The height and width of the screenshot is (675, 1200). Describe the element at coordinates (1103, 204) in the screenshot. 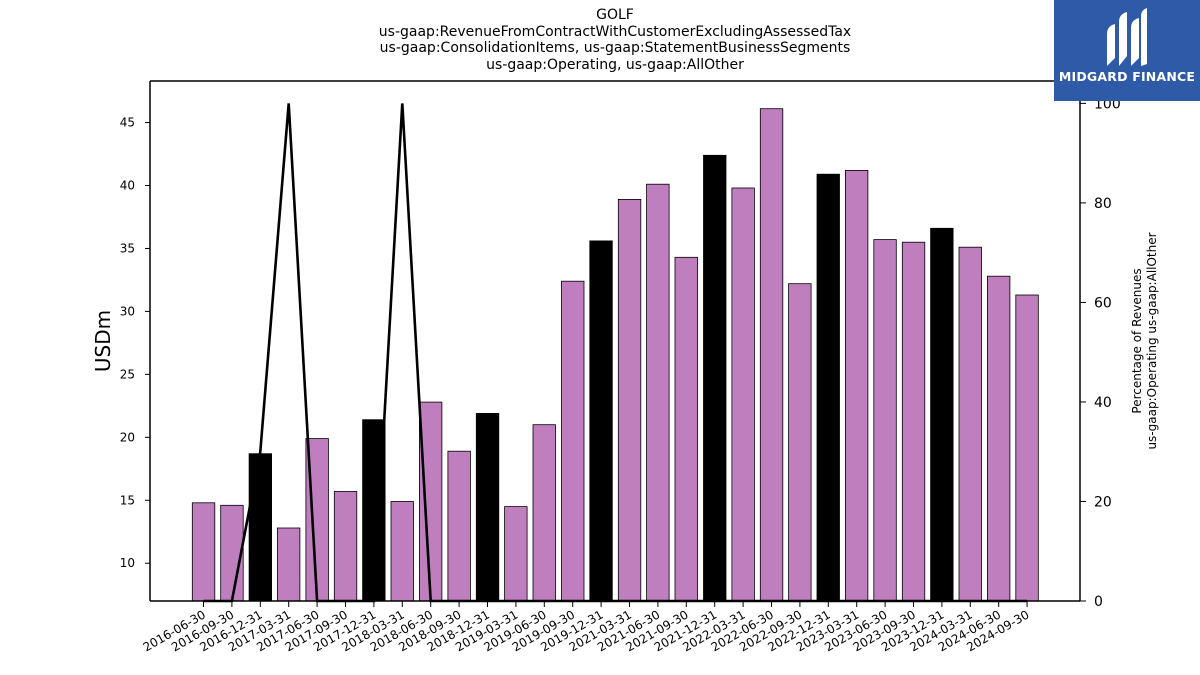

I see `y2-tick-label: 80` at that location.